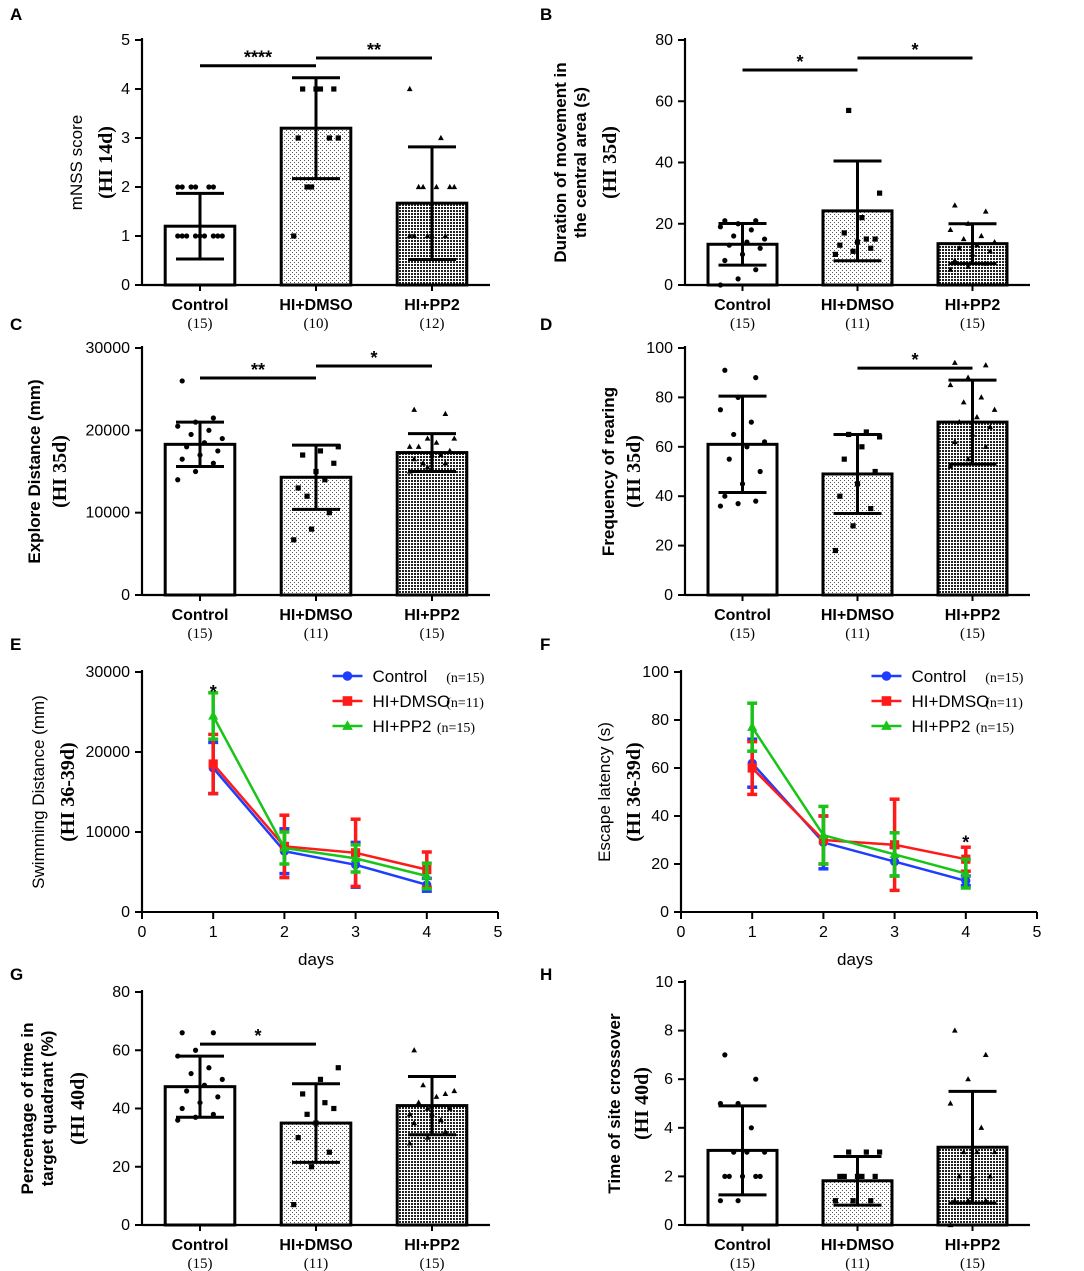  What do you see at coordinates (456, 728) in the screenshot?
I see `panel-e-legend-n: (n=15)` at bounding box center [456, 728].